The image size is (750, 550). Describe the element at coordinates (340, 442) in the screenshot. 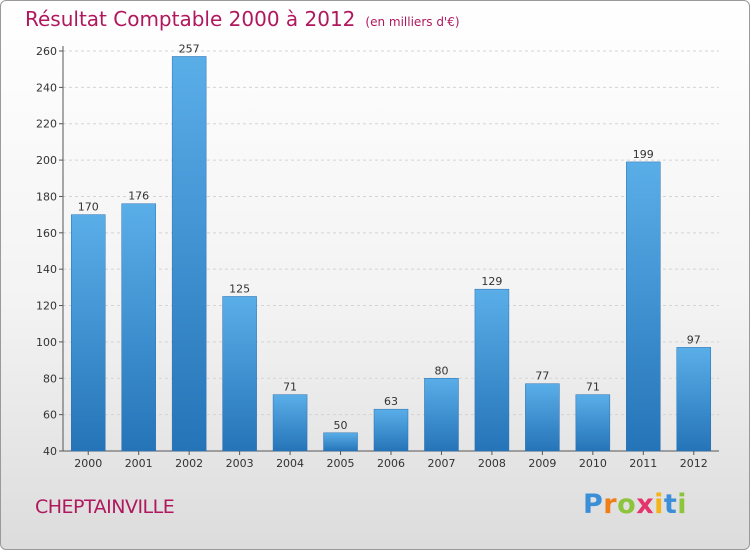

I see `bar-2005` at that location.